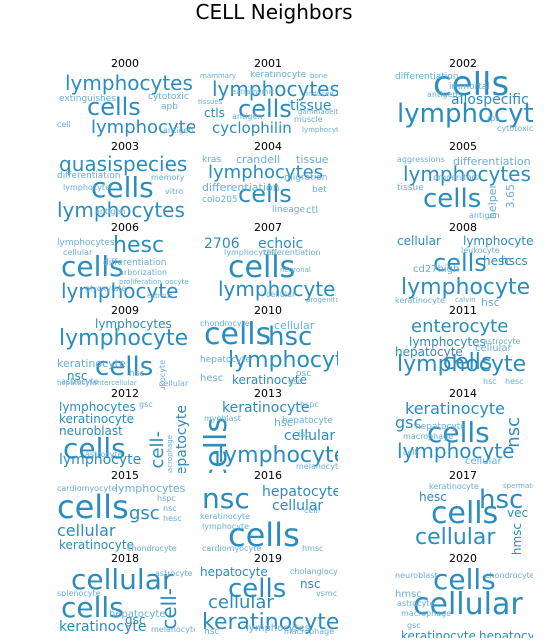  What do you see at coordinates (214, 113) in the screenshot?
I see `cloud-word: ctls` at bounding box center [214, 113].